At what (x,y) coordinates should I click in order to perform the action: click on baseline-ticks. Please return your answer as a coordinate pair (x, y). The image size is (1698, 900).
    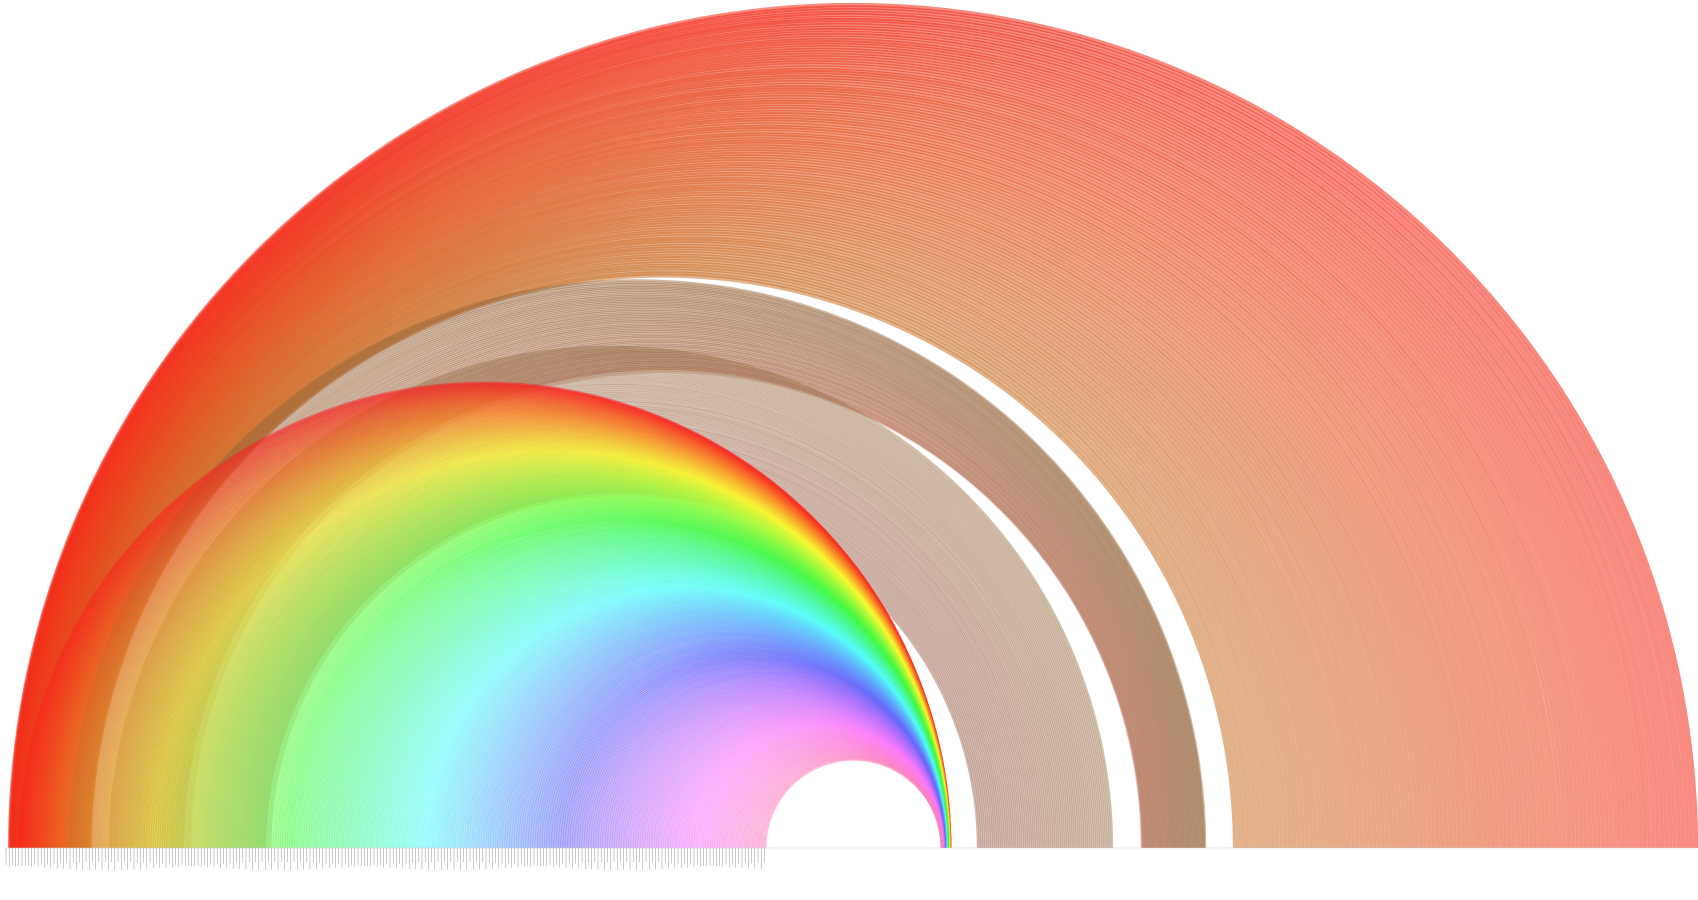
    Looking at the image, I should click on (850, 858).